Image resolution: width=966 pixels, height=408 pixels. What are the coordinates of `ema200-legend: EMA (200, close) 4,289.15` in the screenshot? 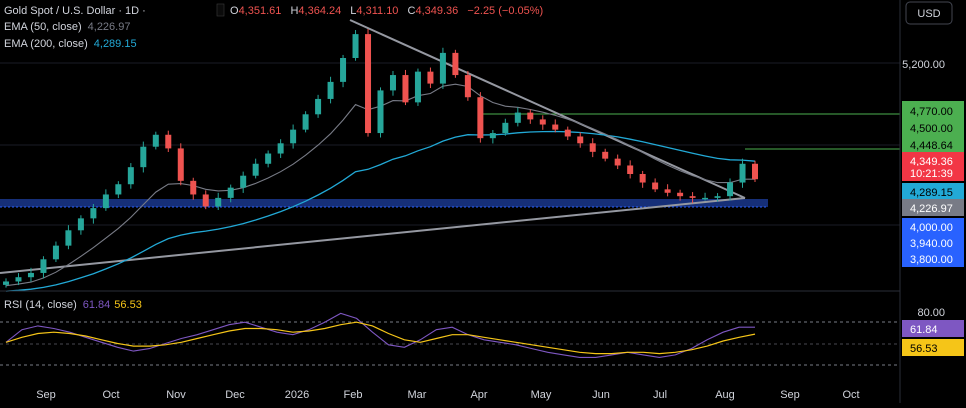 It's located at (70, 44).